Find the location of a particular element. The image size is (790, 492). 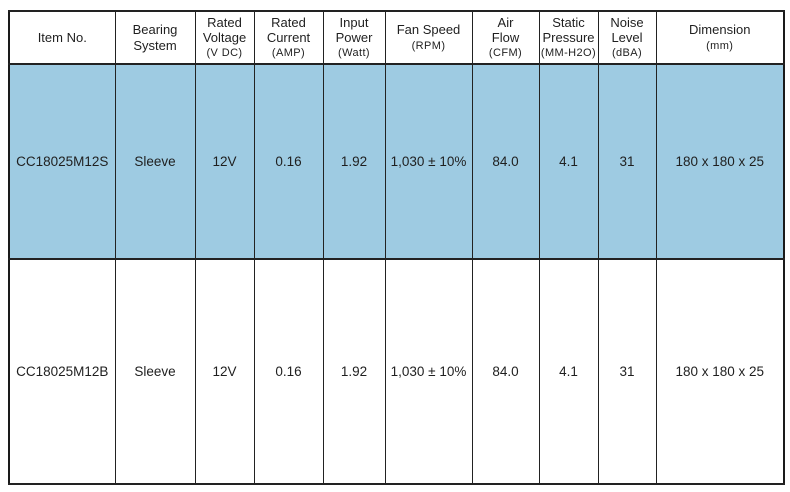

col-header-label: Static Pressure is located at coordinates (568, 30).